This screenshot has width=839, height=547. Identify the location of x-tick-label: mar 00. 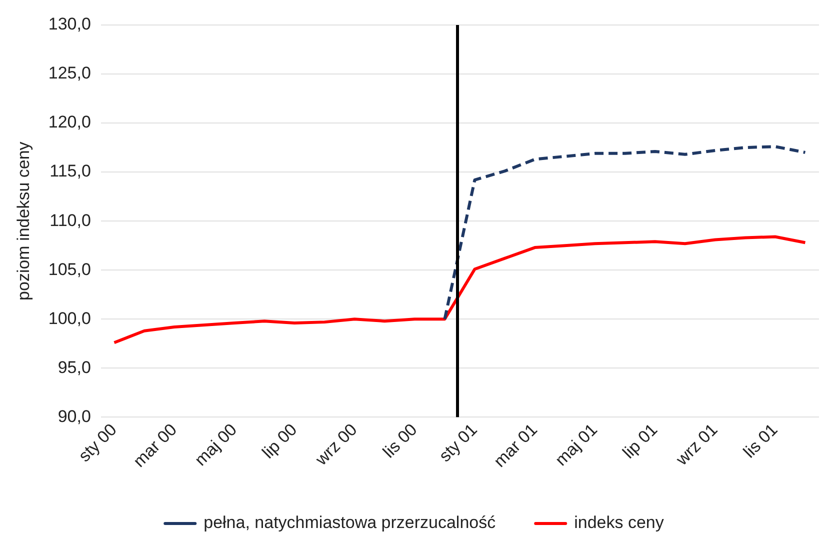
(155, 445).